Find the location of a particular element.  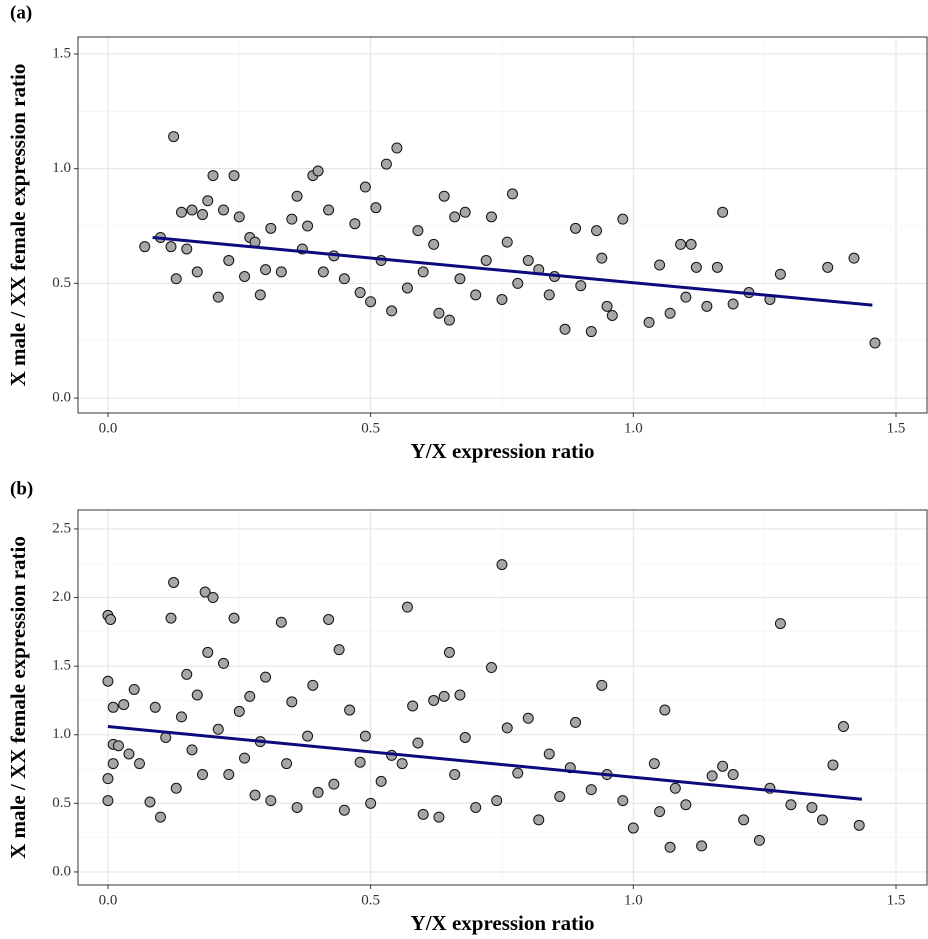

y-tick-label: 1.0 is located at coordinates (61, 168).